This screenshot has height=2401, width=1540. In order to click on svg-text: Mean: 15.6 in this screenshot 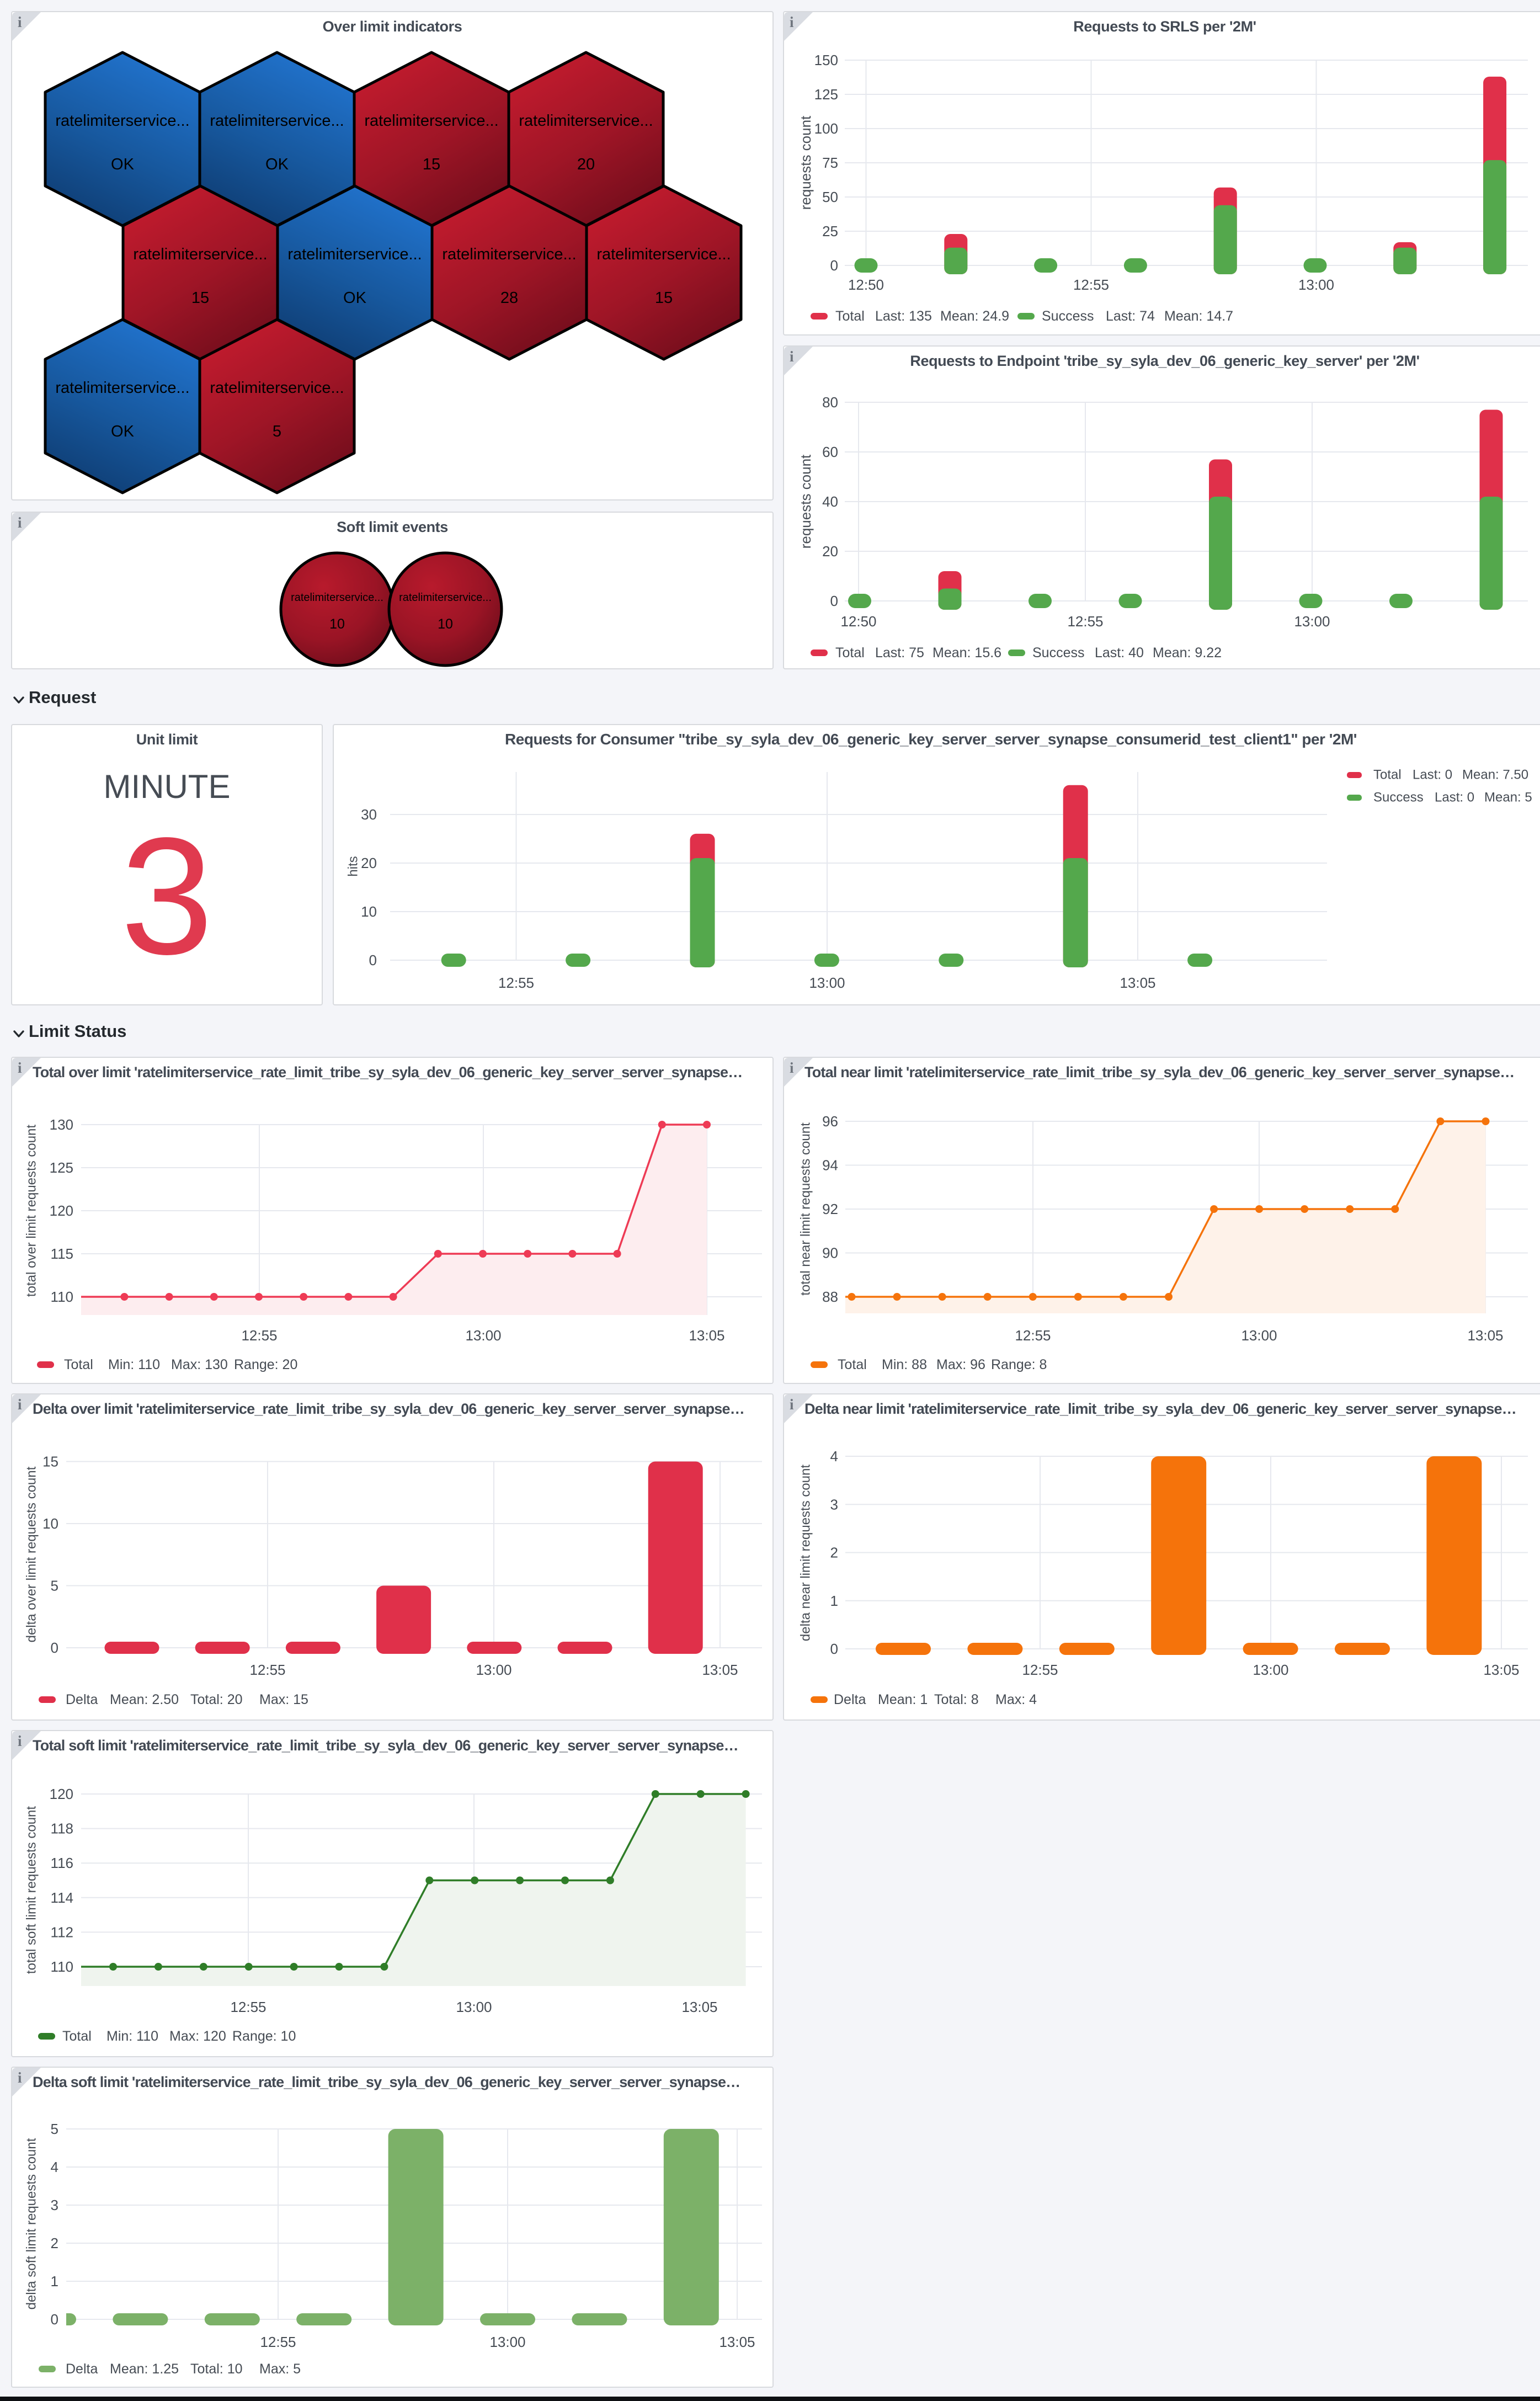, I will do `click(967, 653)`.